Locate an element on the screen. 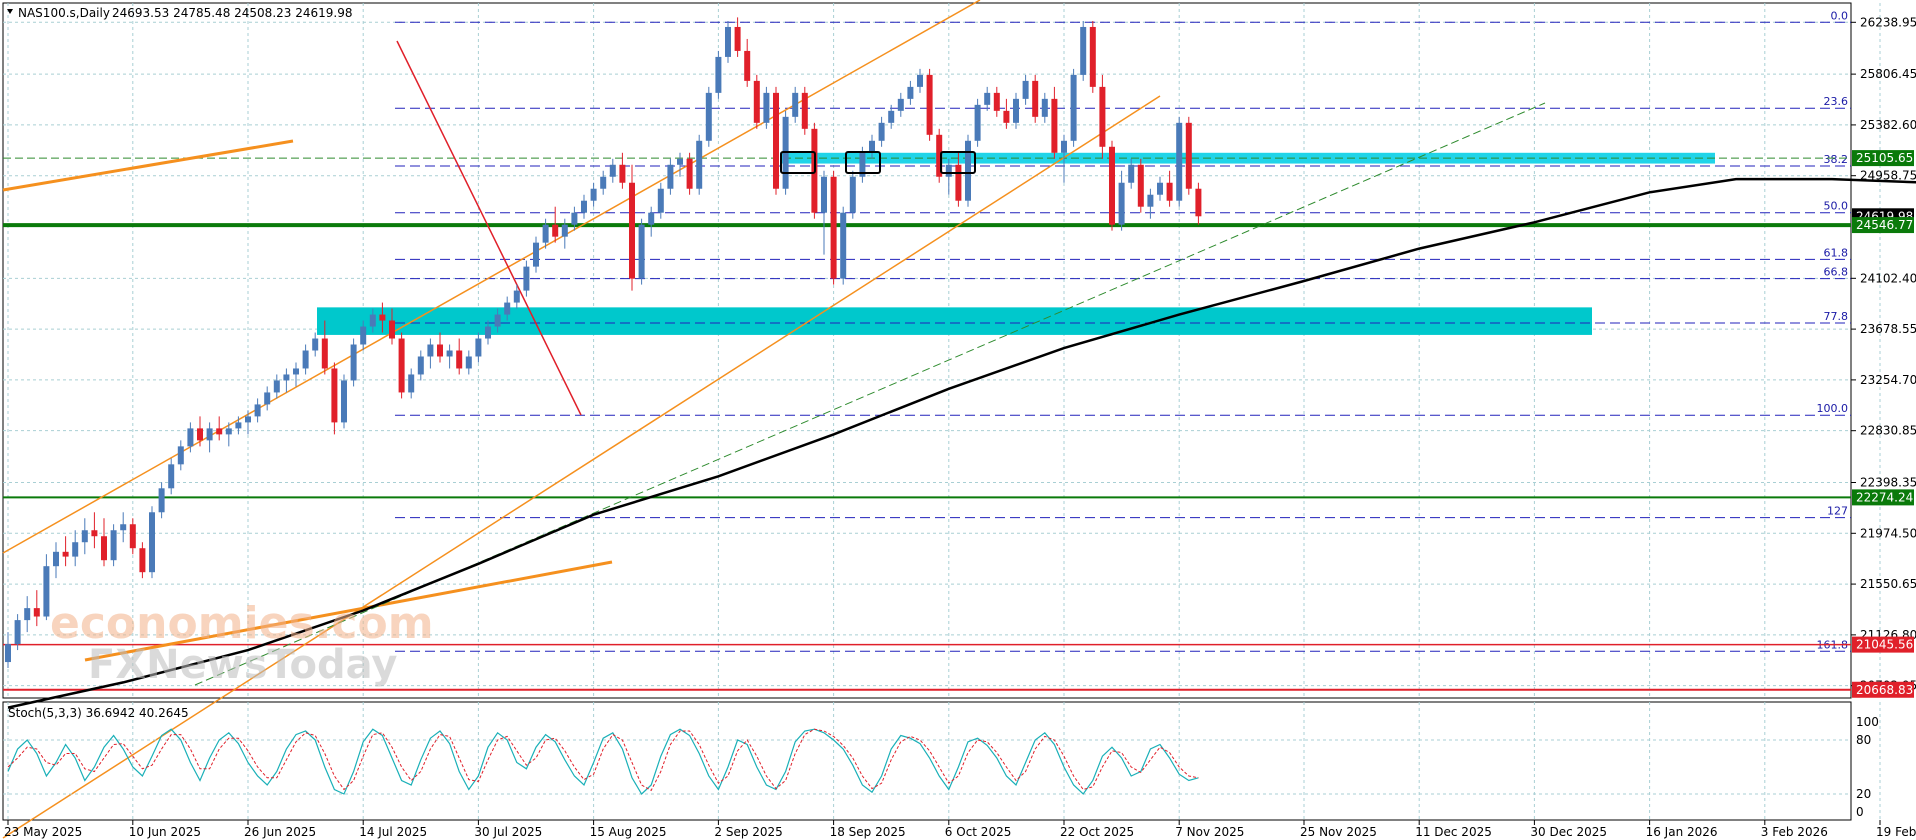  date-tick-label: 30 Jul 2025 is located at coordinates (508, 832).